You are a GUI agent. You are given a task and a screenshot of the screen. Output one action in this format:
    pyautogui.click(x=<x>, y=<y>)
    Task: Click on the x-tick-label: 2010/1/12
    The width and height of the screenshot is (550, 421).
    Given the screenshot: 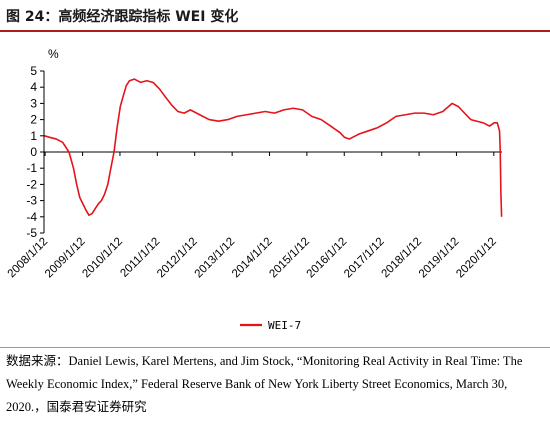 What is the action you would take?
    pyautogui.click(x=102, y=258)
    